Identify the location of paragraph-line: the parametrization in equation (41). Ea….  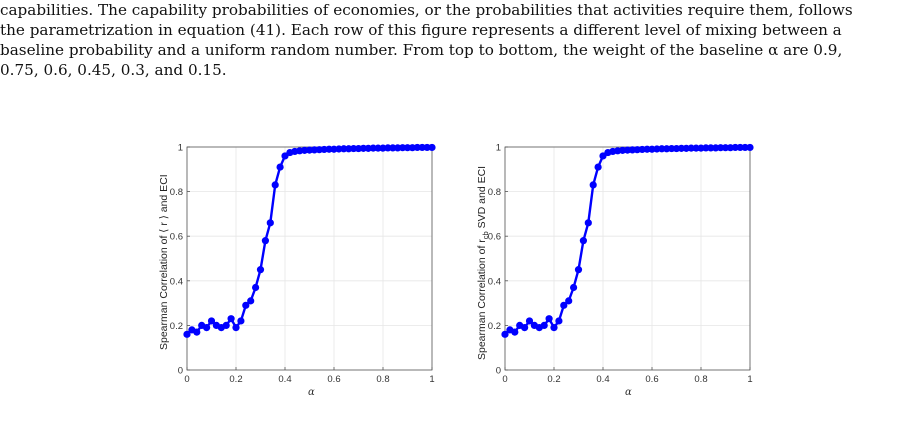
(421, 30).